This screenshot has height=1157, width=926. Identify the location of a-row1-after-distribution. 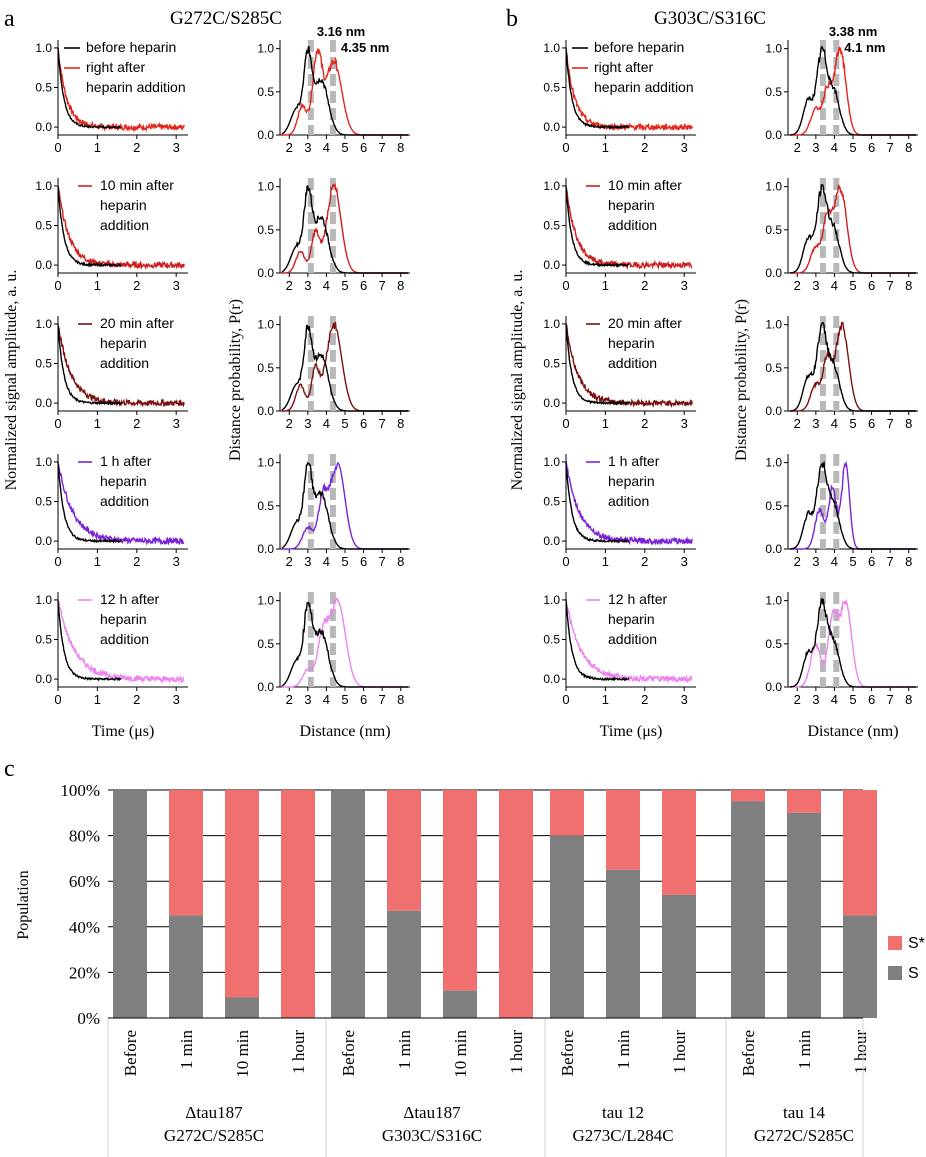
(345, 92).